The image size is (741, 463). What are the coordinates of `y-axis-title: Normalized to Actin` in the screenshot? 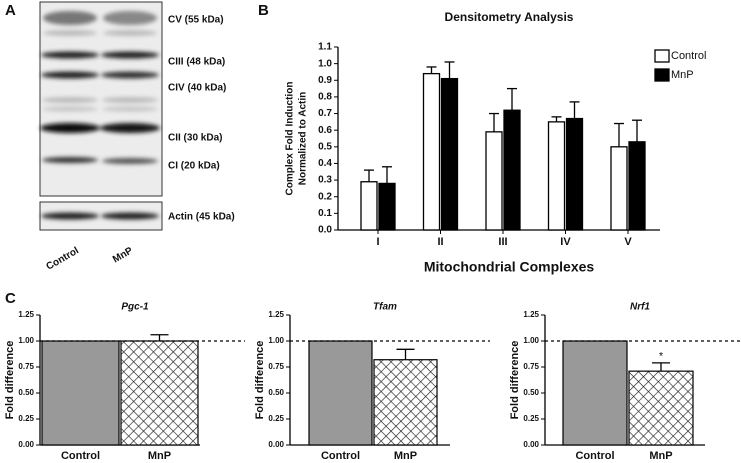 It's located at (303, 139).